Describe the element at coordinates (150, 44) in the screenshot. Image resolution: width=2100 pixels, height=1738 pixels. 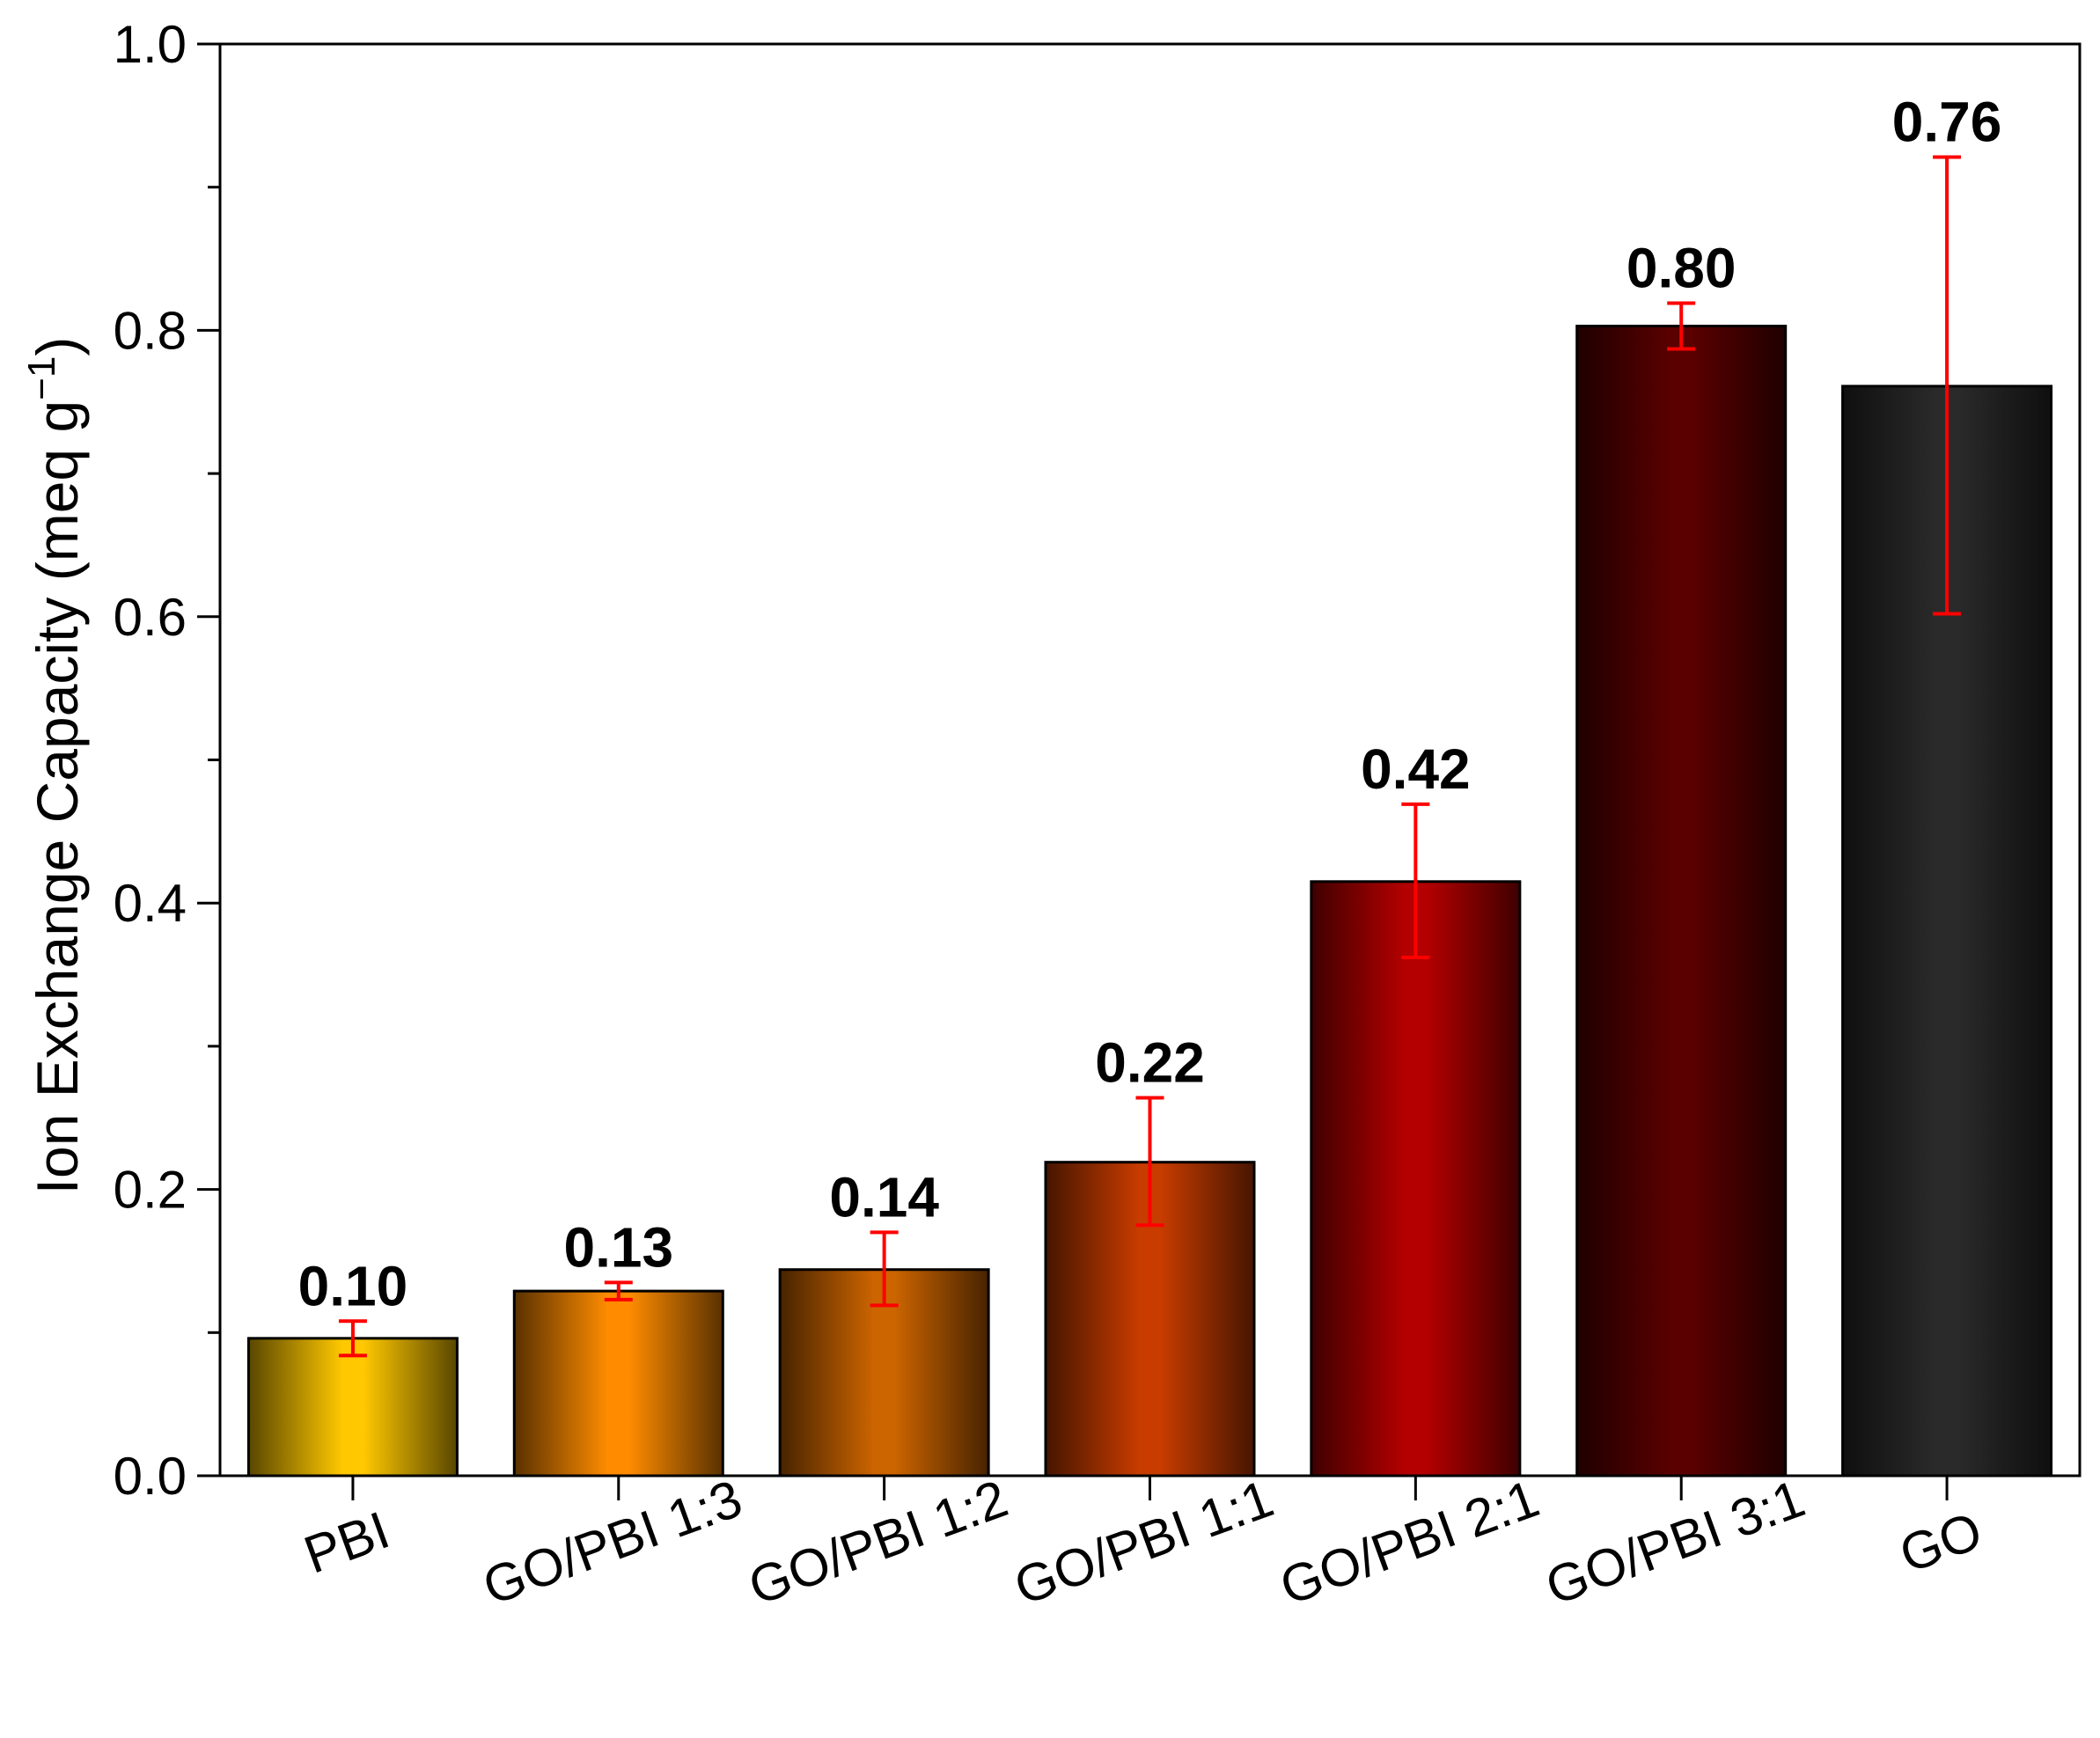
I see `y-tick-label-5: 1.0` at that location.